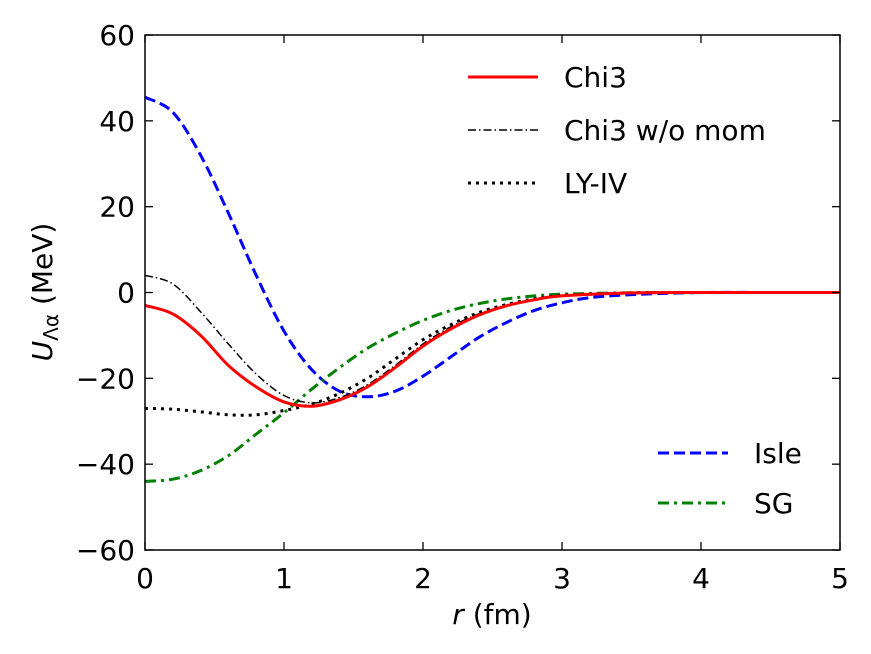 This screenshot has height=654, width=871. Describe the element at coordinates (730, 478) in the screenshot. I see `legend-bottom-right: Isle SG` at that location.